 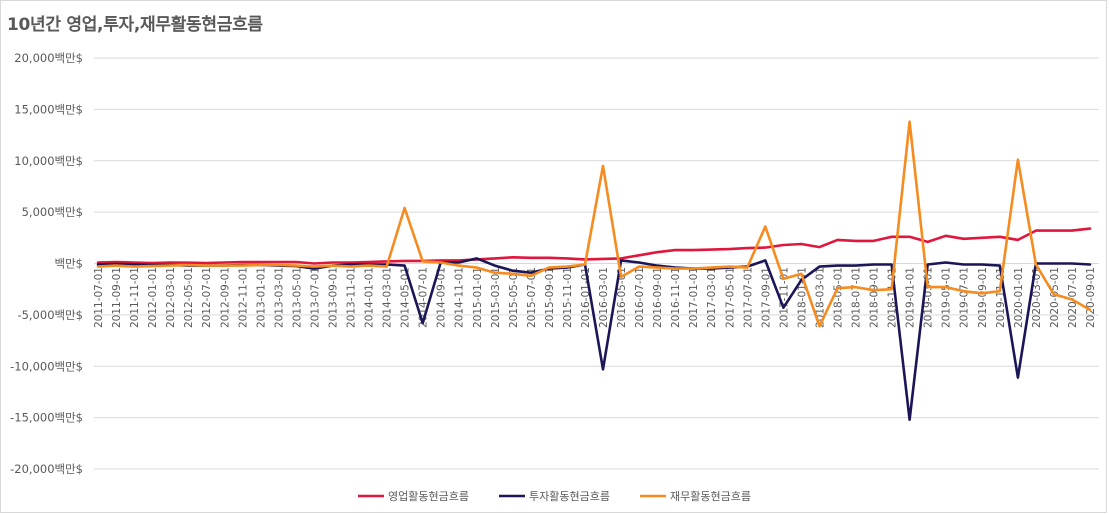 I want to click on x-tick-label: 2016-05-01, so click(x=622, y=297).